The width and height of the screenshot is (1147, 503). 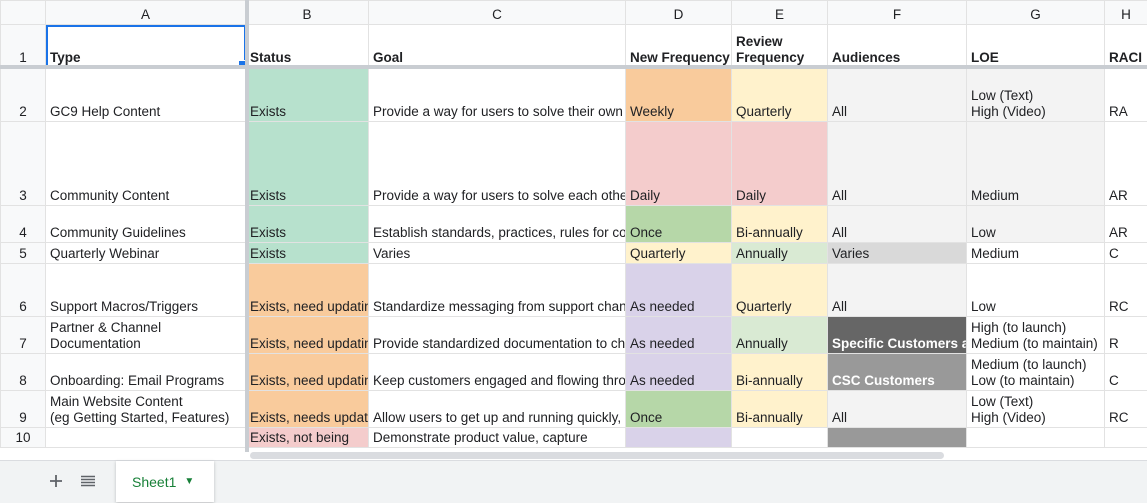 What do you see at coordinates (146, 95) in the screenshot?
I see `cell-type: GC9 Help Content` at bounding box center [146, 95].